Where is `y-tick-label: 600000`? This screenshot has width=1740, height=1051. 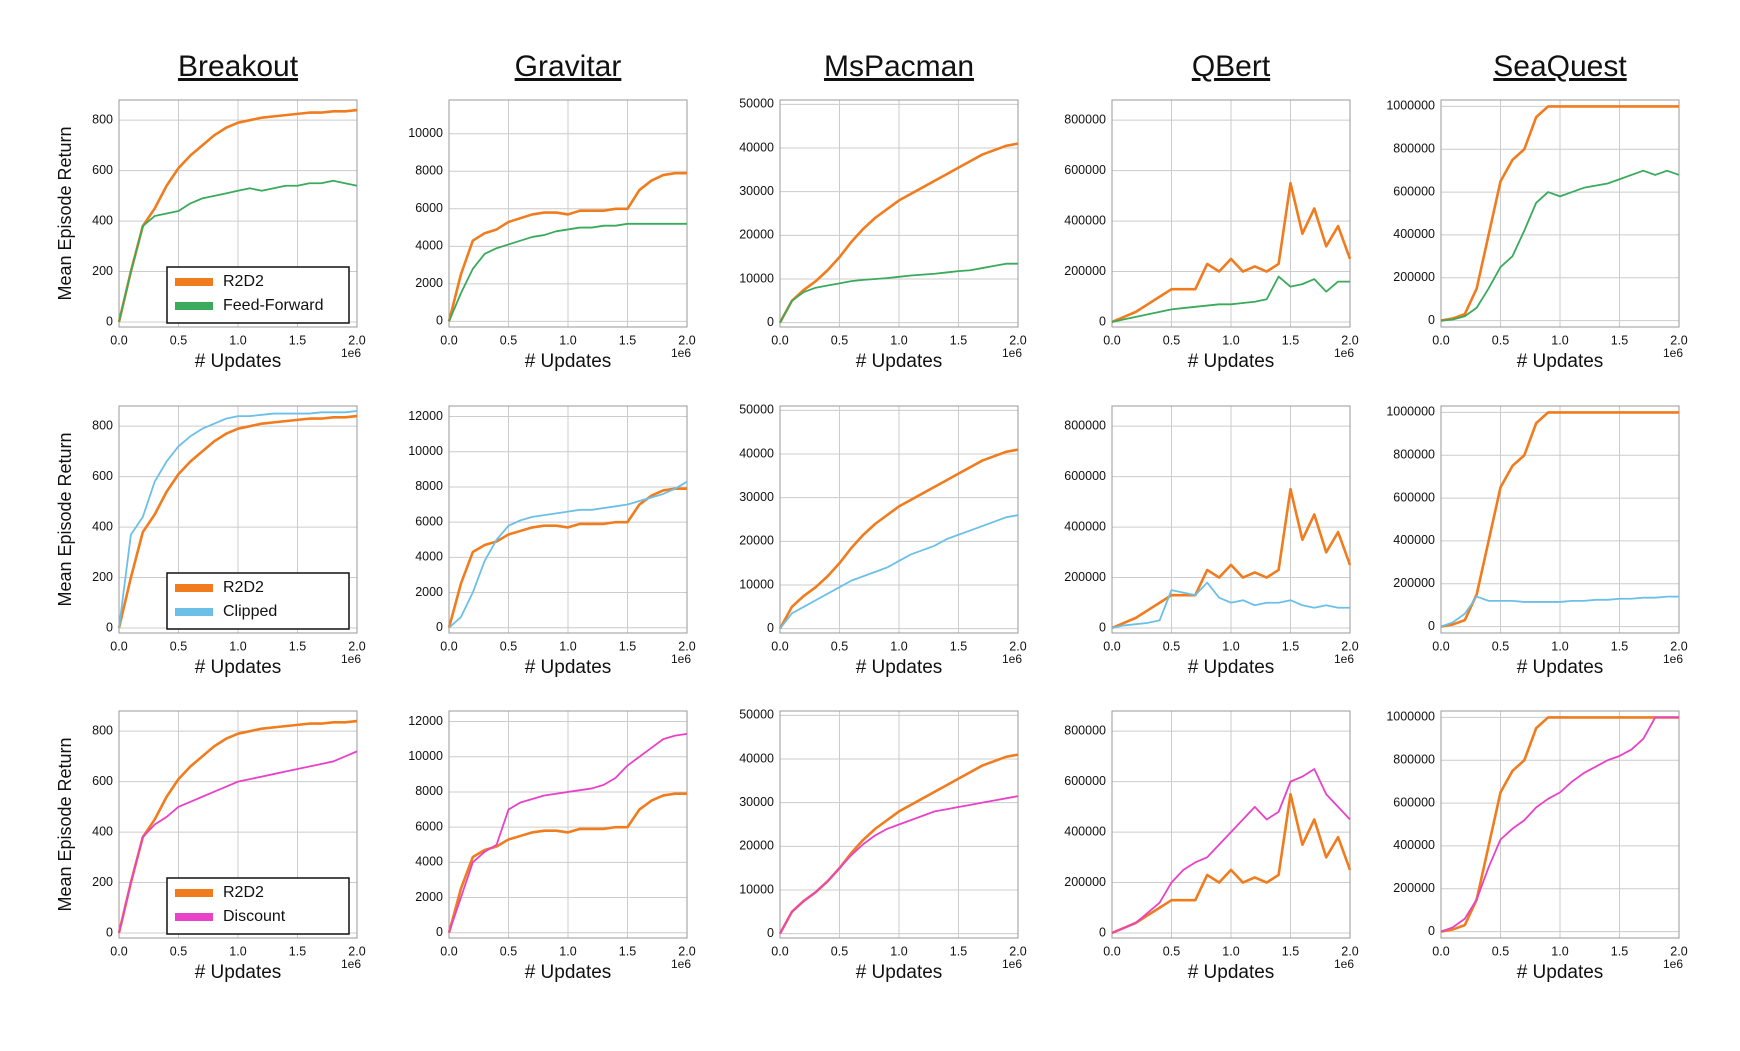
y-tick-label: 600000 is located at coordinates (1414, 497).